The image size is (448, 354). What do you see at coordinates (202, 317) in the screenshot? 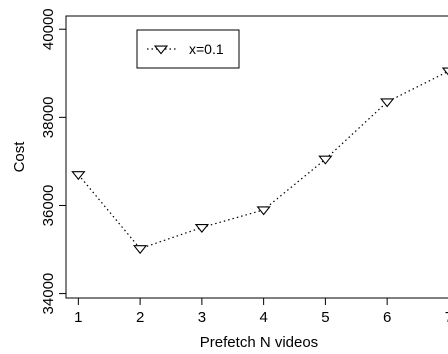
I see `x-tick-label: 3` at bounding box center [202, 317].